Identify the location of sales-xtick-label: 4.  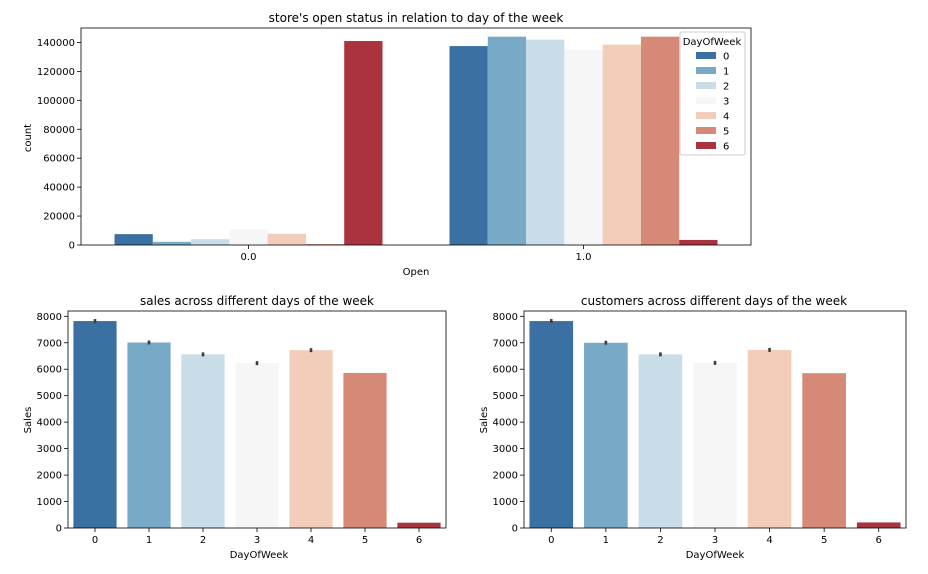
(311, 540).